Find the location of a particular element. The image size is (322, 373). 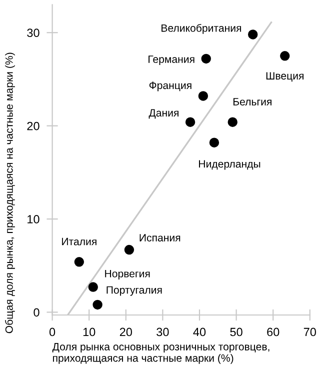

annotation: Великобритания is located at coordinates (202, 29).